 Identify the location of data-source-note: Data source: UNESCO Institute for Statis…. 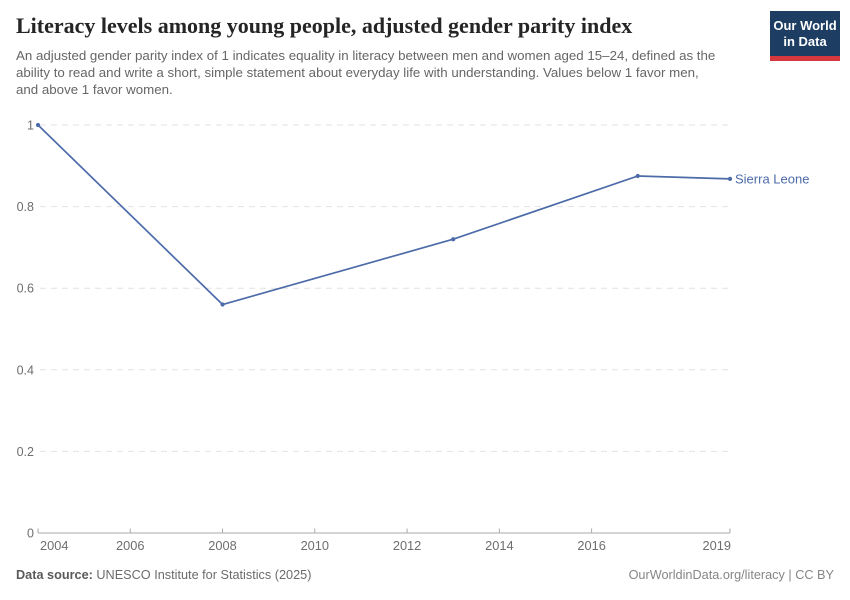
(163, 575).